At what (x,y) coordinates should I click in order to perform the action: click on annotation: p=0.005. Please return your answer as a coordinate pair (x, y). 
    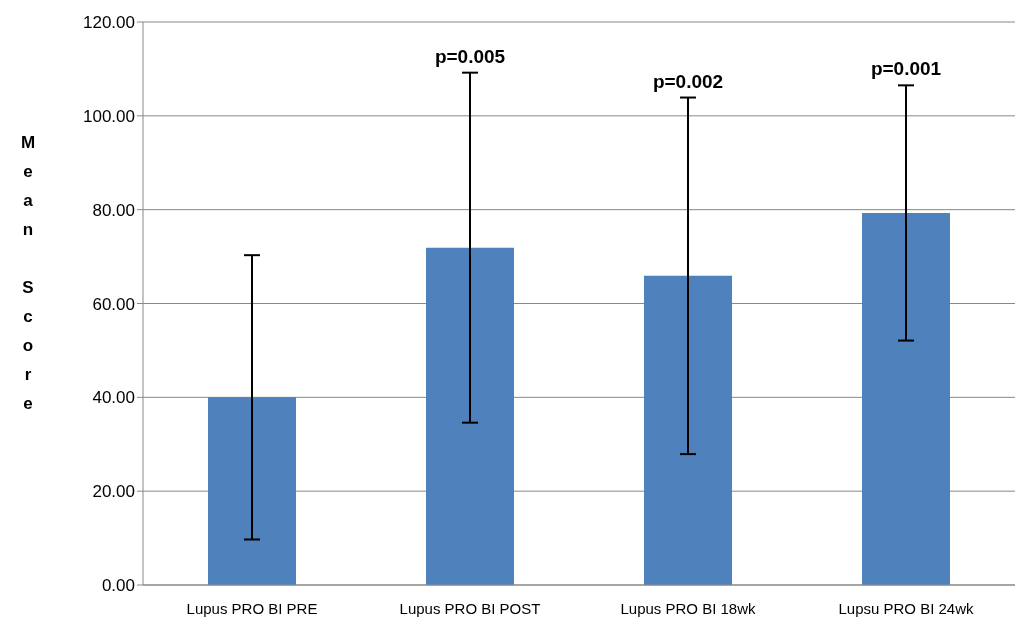
    Looking at the image, I should click on (470, 56).